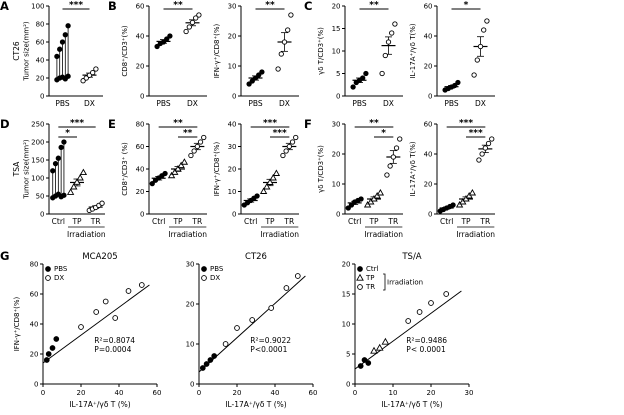 The width and height of the screenshot is (624, 415). What do you see at coordinates (112, 6) in the screenshot?
I see `panel-b-label: B` at bounding box center [112, 6].